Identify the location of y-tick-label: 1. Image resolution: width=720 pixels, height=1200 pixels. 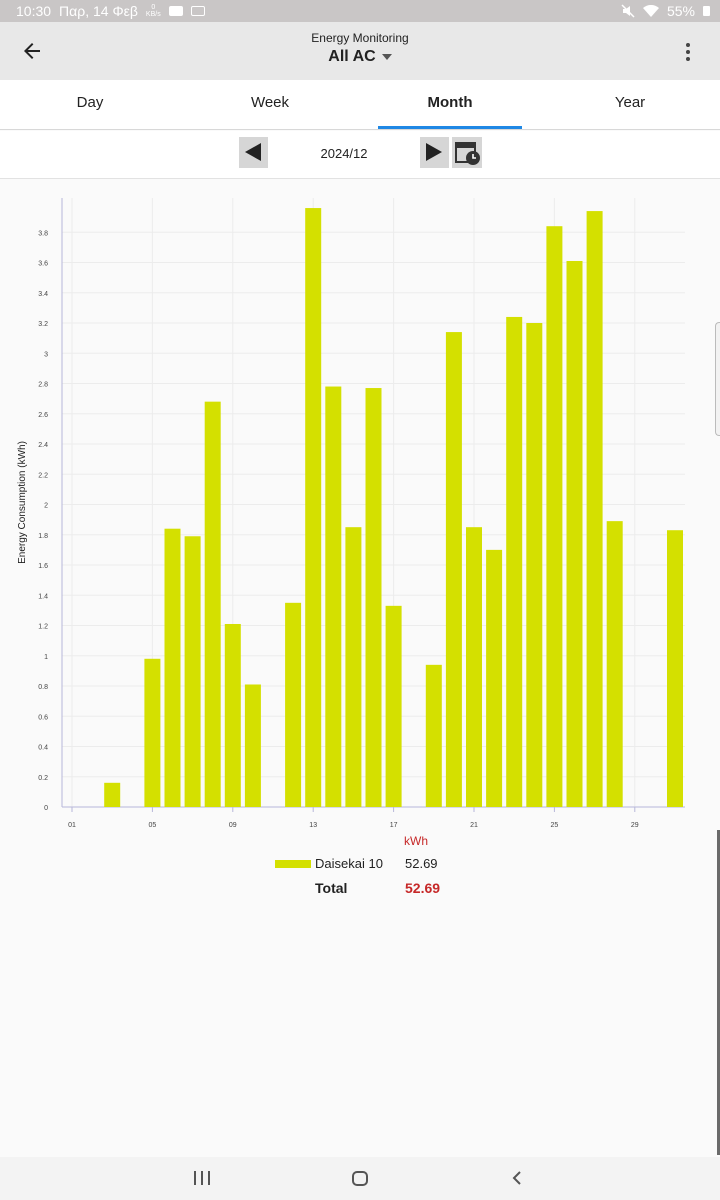
(46, 657).